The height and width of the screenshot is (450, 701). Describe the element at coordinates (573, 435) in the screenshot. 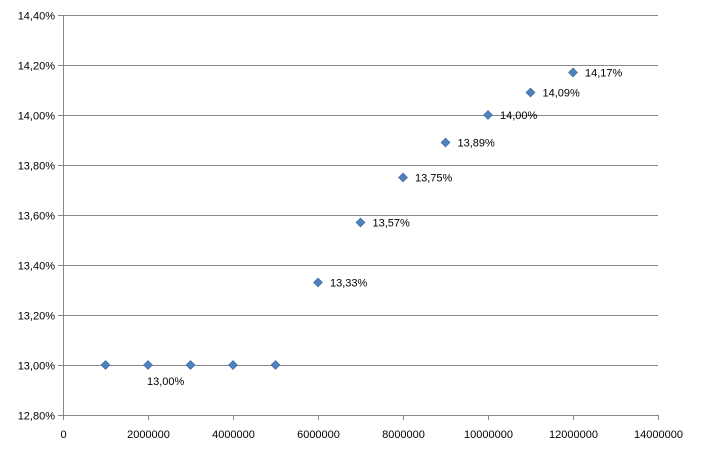

I see `x-tick-label: 12000000` at that location.